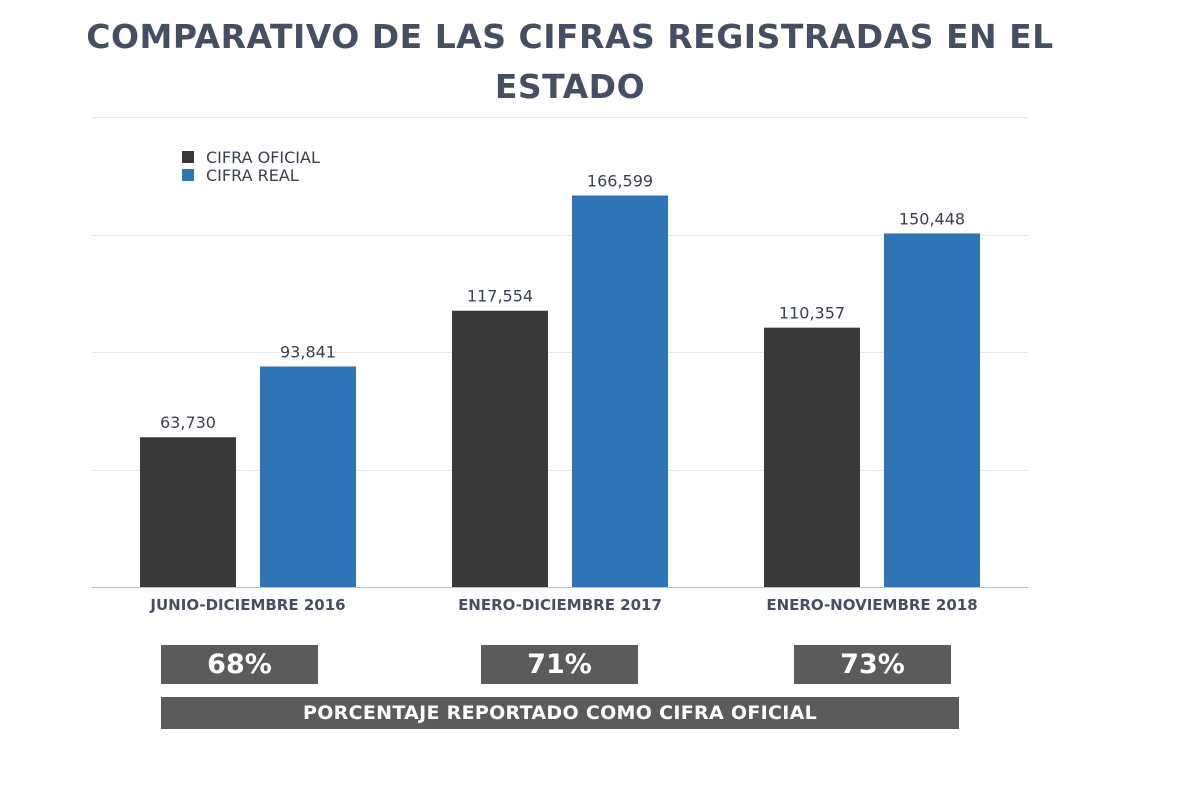 Image resolution: width=1200 pixels, height=800 pixels. I want to click on data-label-cifra-real-2: 166,599, so click(620, 180).